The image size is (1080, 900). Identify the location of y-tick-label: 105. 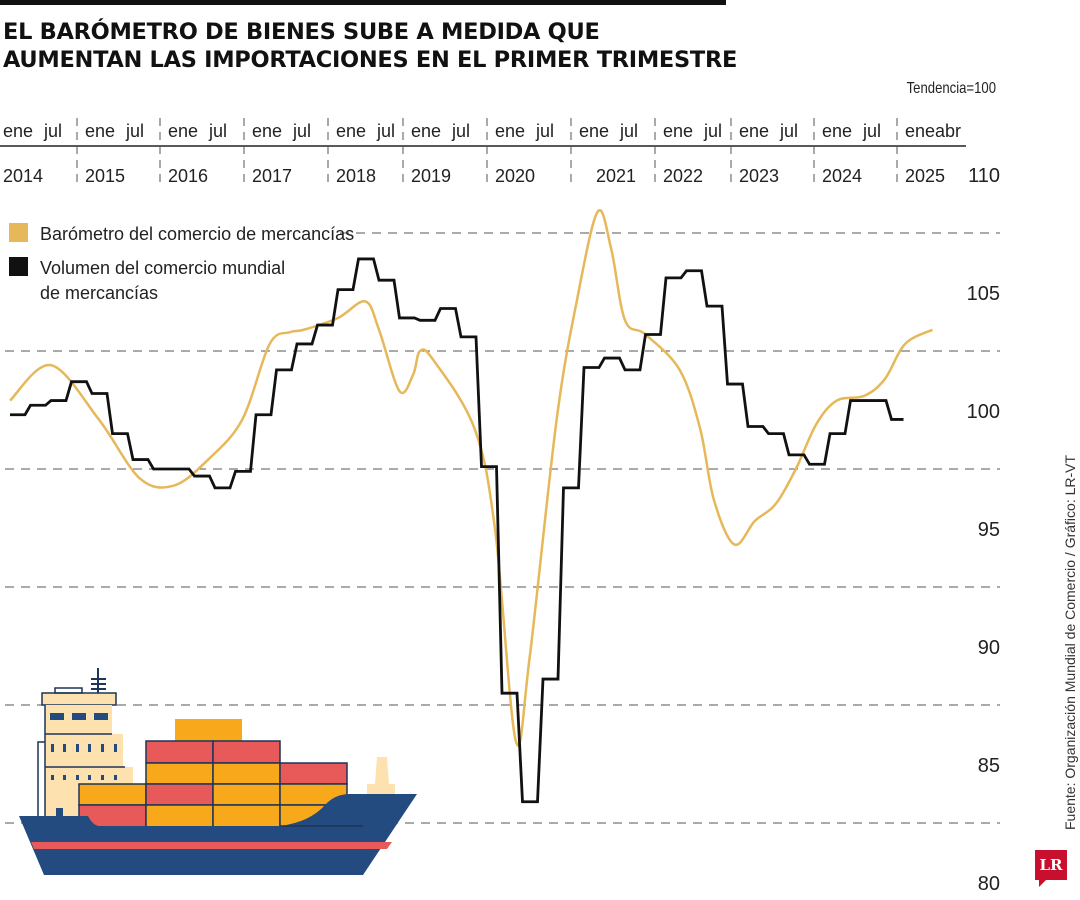
(983, 294).